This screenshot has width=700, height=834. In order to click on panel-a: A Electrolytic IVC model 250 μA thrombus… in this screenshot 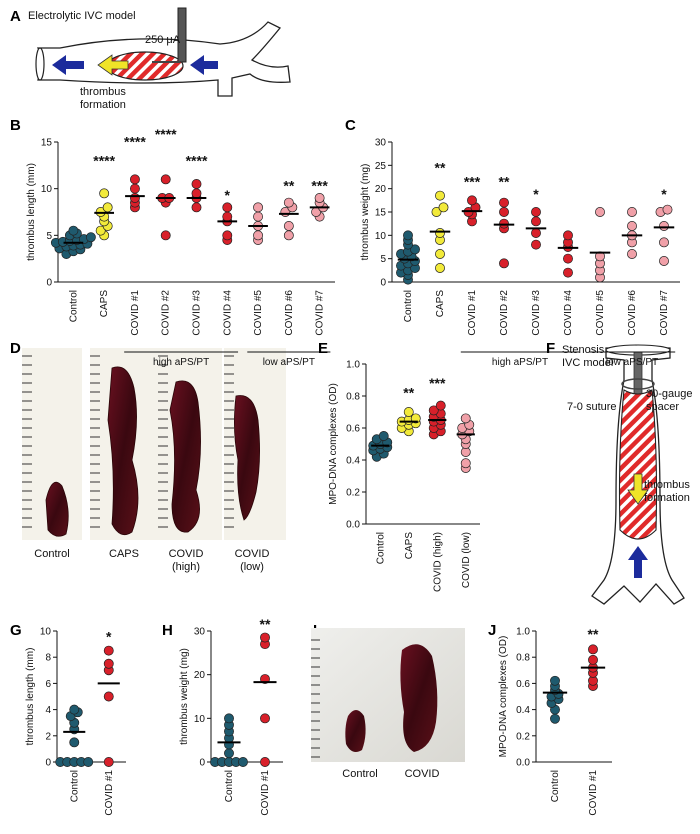, I will do `click(150, 59)`.